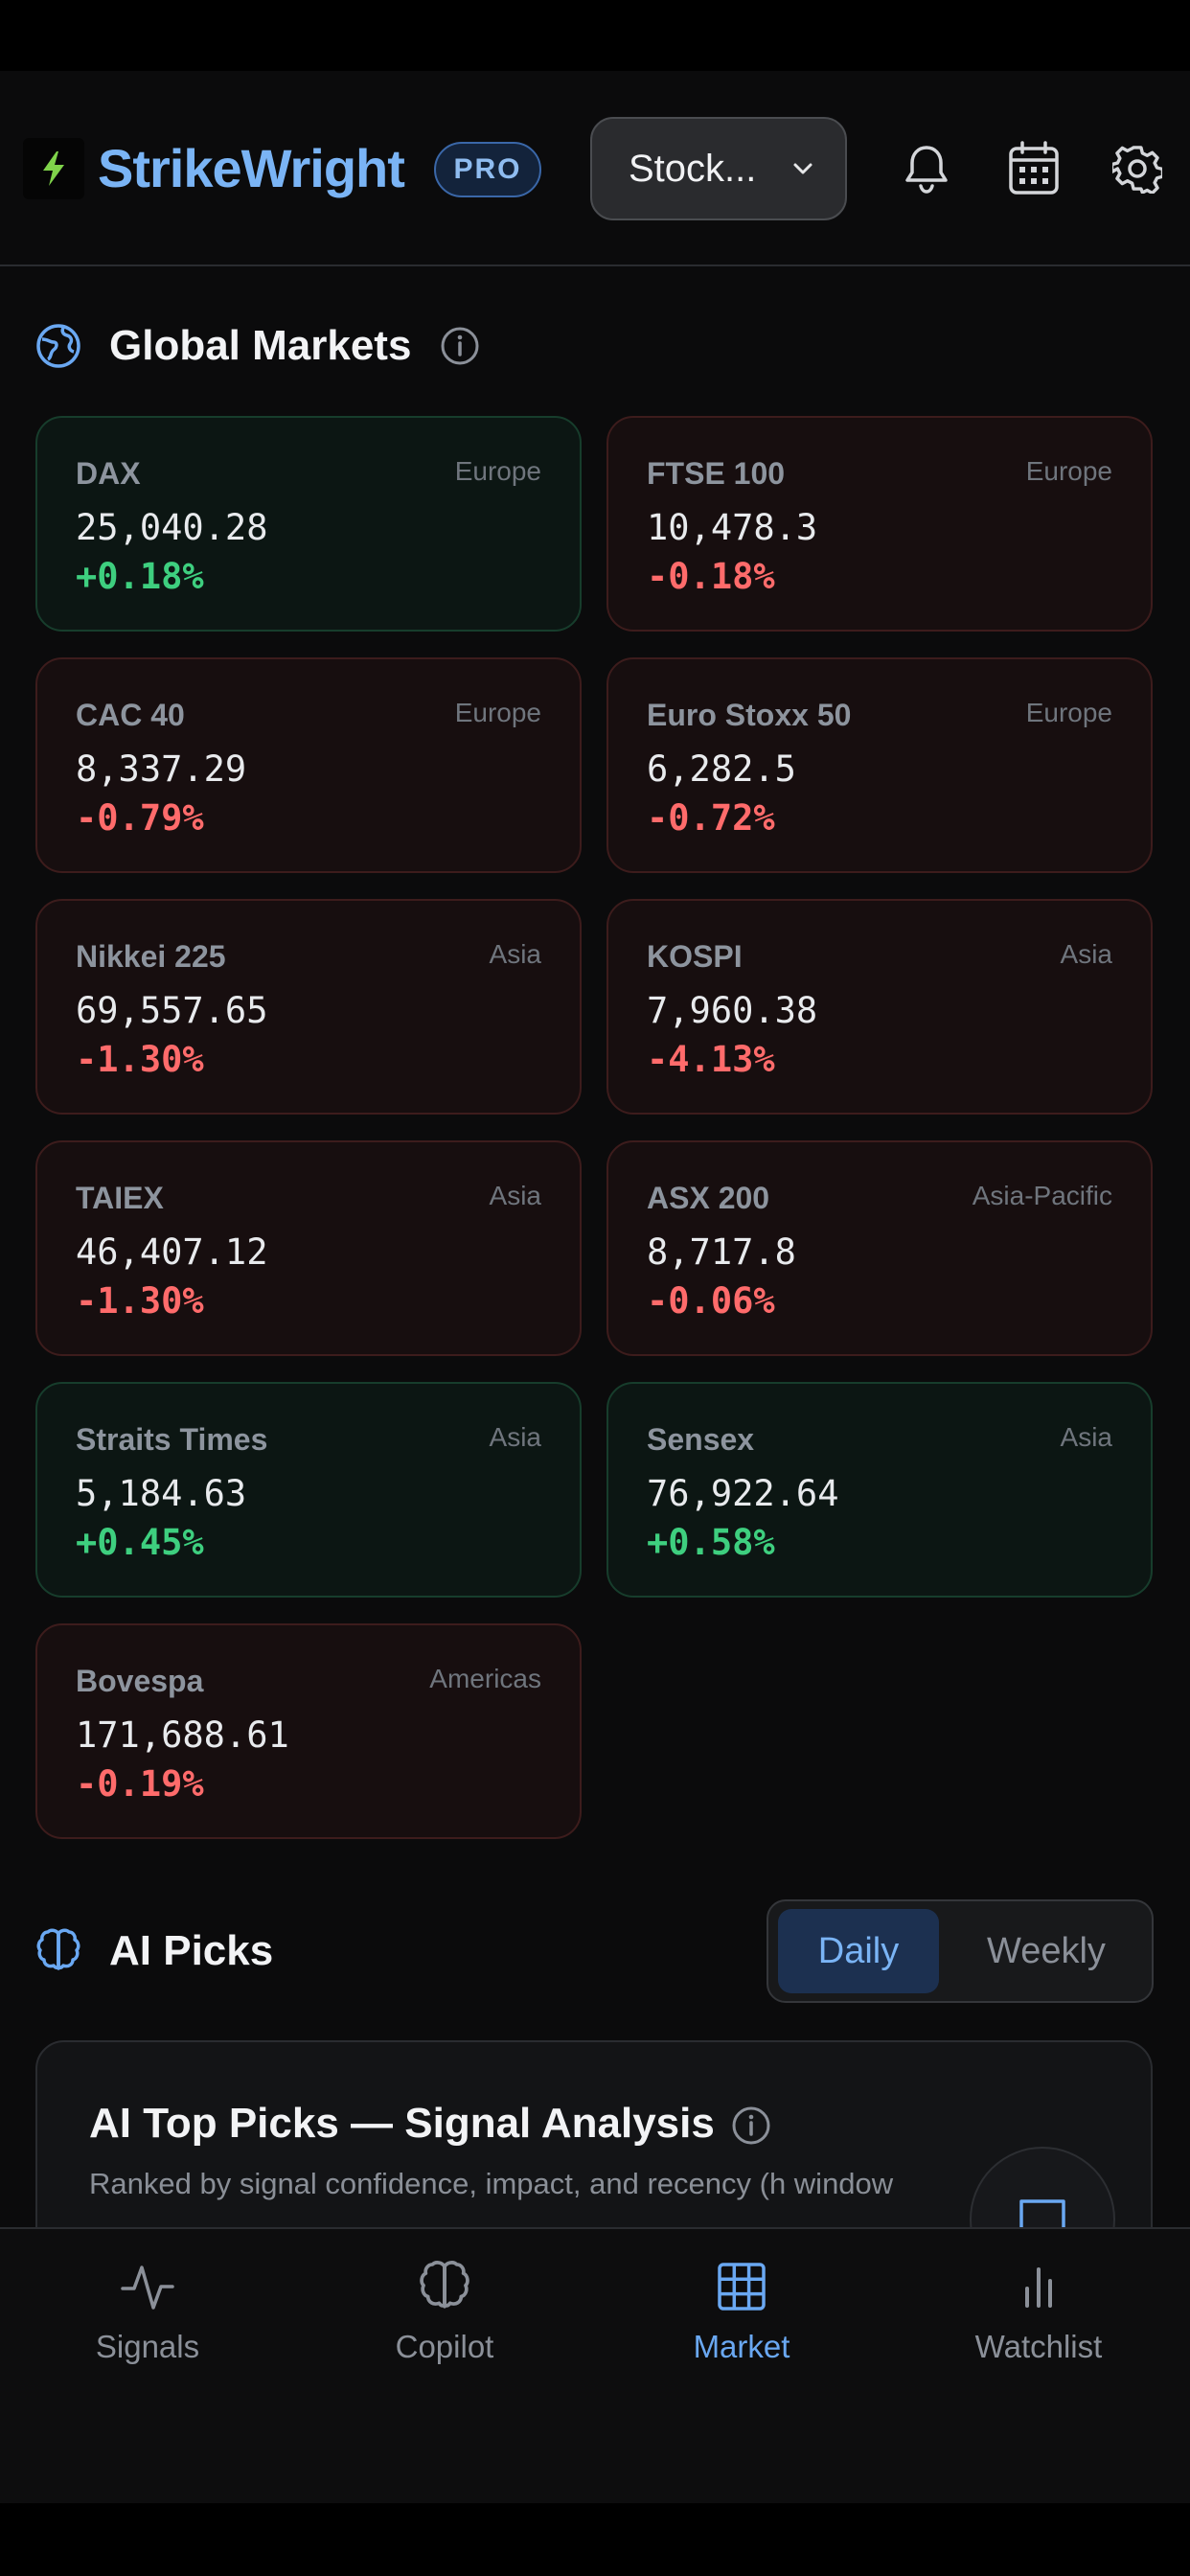  I want to click on index-value: 69,557.65, so click(172, 1010).